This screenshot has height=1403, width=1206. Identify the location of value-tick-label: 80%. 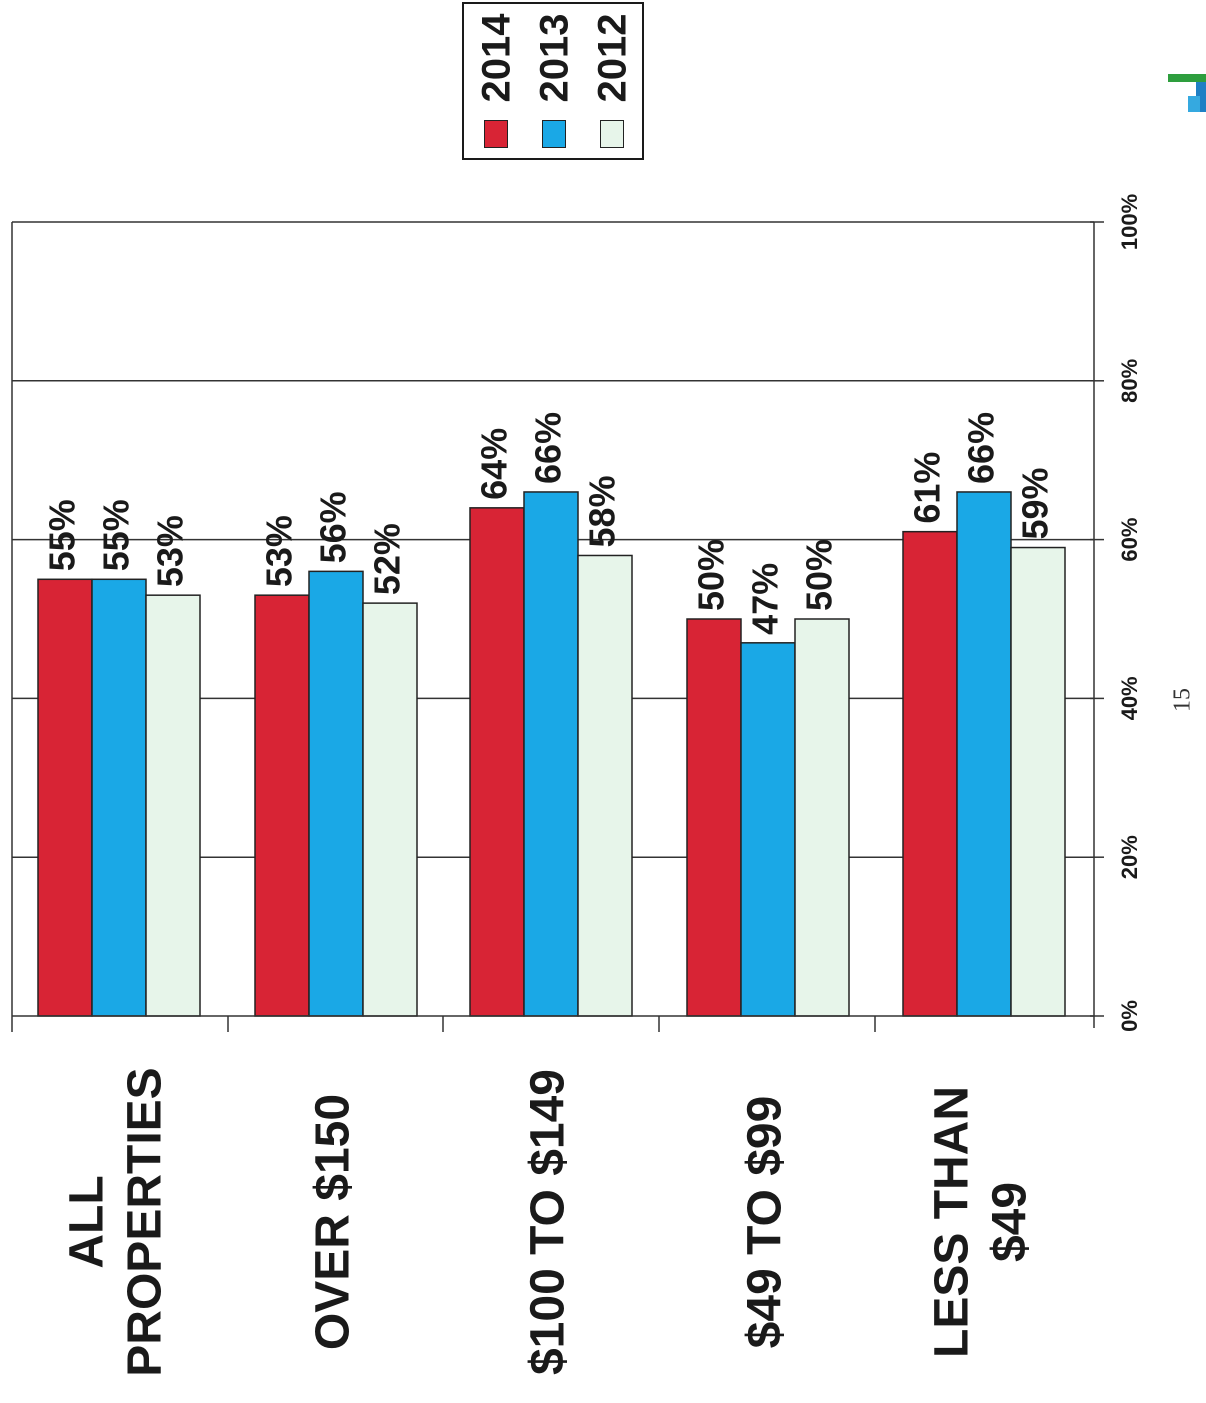
(1129, 381).